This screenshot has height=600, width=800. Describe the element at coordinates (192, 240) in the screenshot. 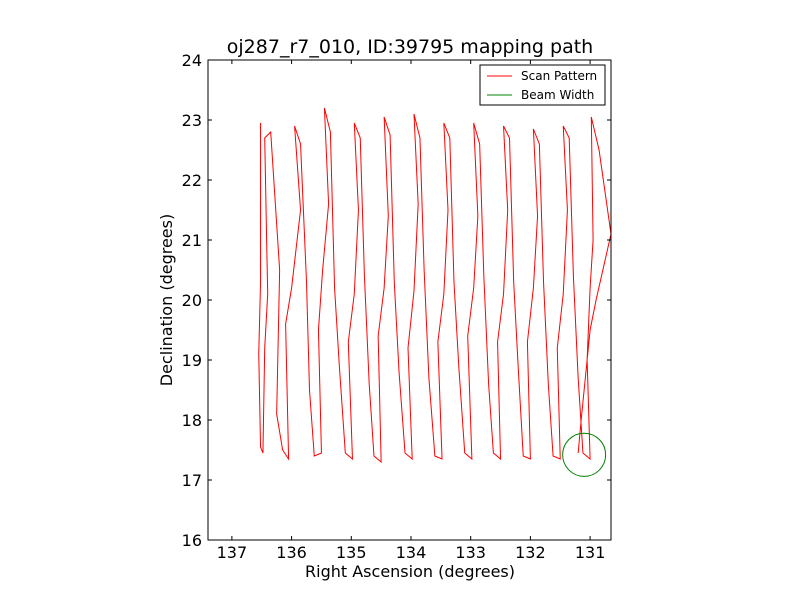

I see `y-tick-label: 21` at that location.